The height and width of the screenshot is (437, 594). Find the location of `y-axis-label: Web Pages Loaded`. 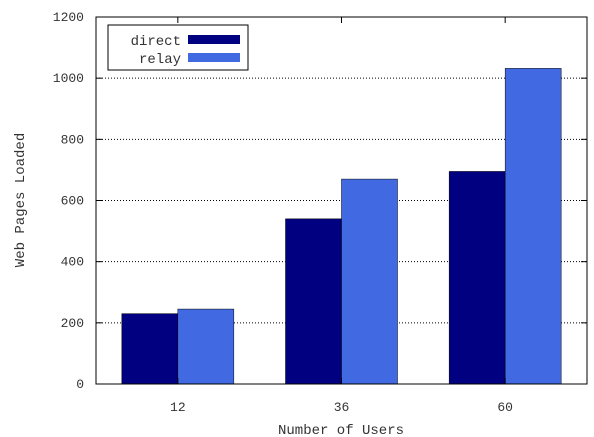

y-axis-label: Web Pages Loaded is located at coordinates (21, 200).